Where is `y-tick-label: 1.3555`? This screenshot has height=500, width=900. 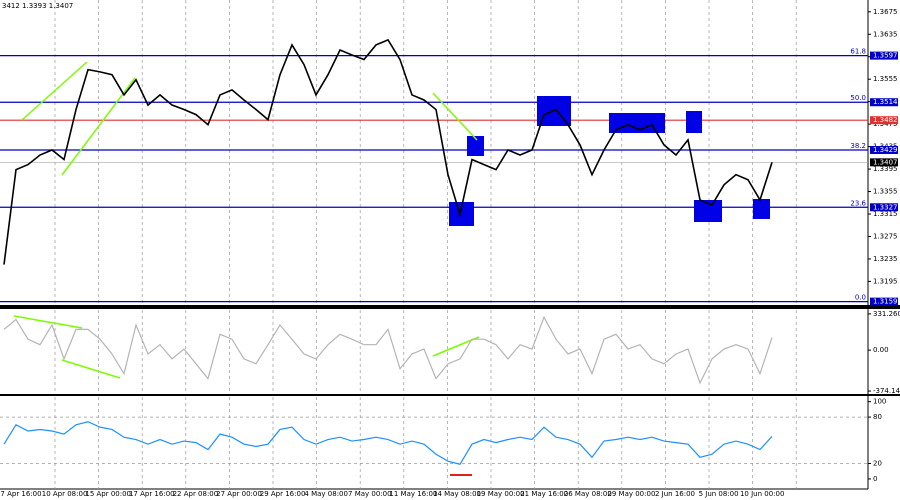 y-tick-label: 1.3555 is located at coordinates (885, 79).